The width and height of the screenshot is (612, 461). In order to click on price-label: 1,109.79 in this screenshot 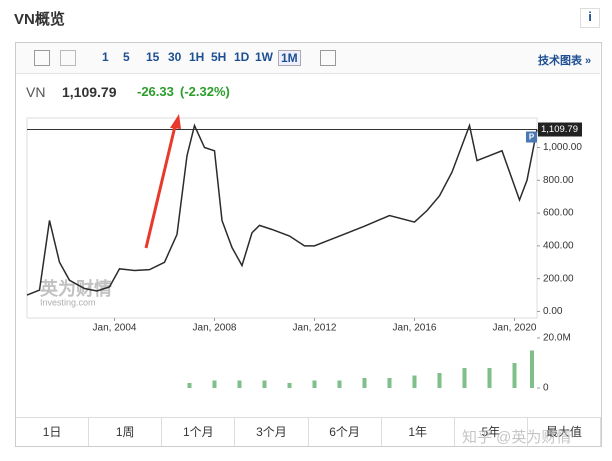, I will do `click(559, 129)`.